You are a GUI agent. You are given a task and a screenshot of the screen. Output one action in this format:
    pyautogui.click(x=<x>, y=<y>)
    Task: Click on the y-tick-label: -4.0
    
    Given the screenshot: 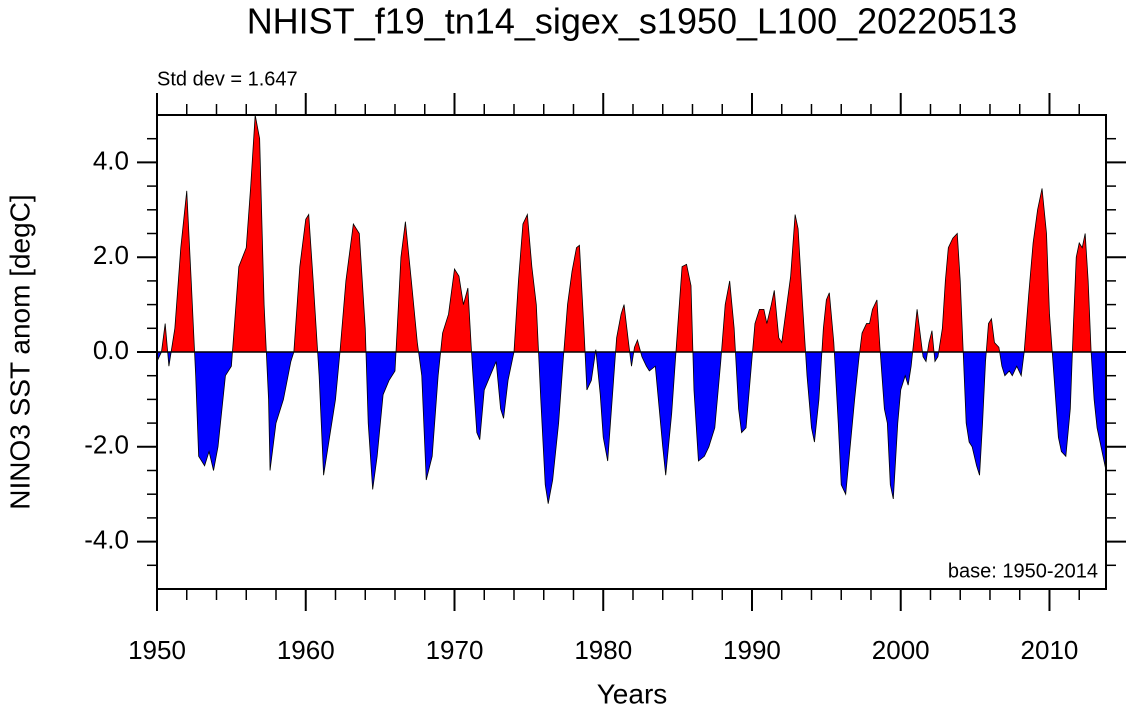 What is the action you would take?
    pyautogui.click(x=106, y=539)
    